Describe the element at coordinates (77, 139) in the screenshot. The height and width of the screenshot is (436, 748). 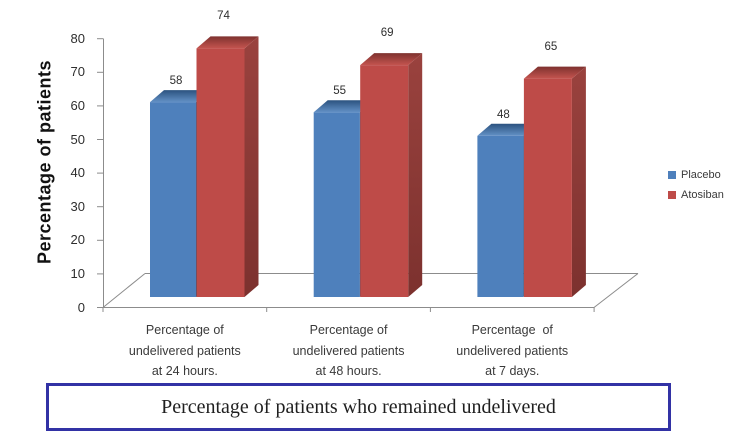
I see `y-tick-label: 50` at that location.